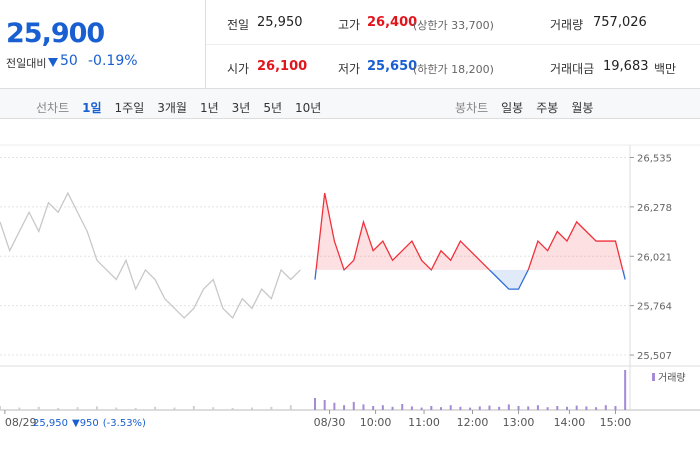  I want to click on legend-swatch, so click(653, 377).